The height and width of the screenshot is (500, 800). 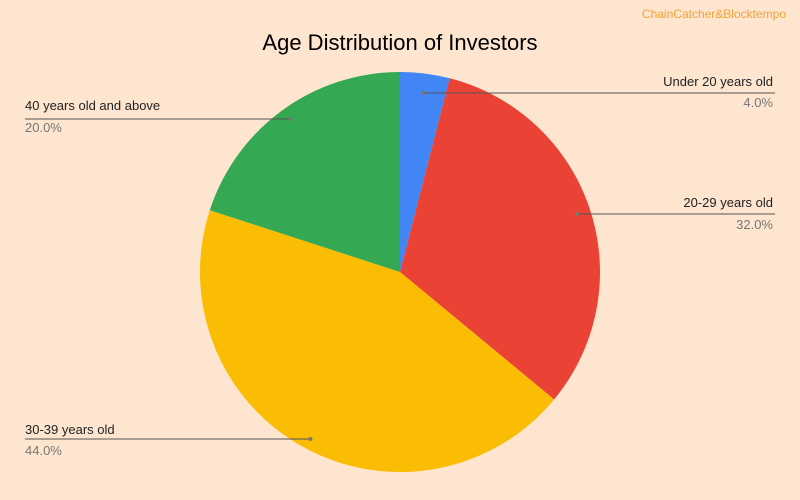 I want to click on slice-label-20-29-years-old: 20-29 years old, so click(x=728, y=202).